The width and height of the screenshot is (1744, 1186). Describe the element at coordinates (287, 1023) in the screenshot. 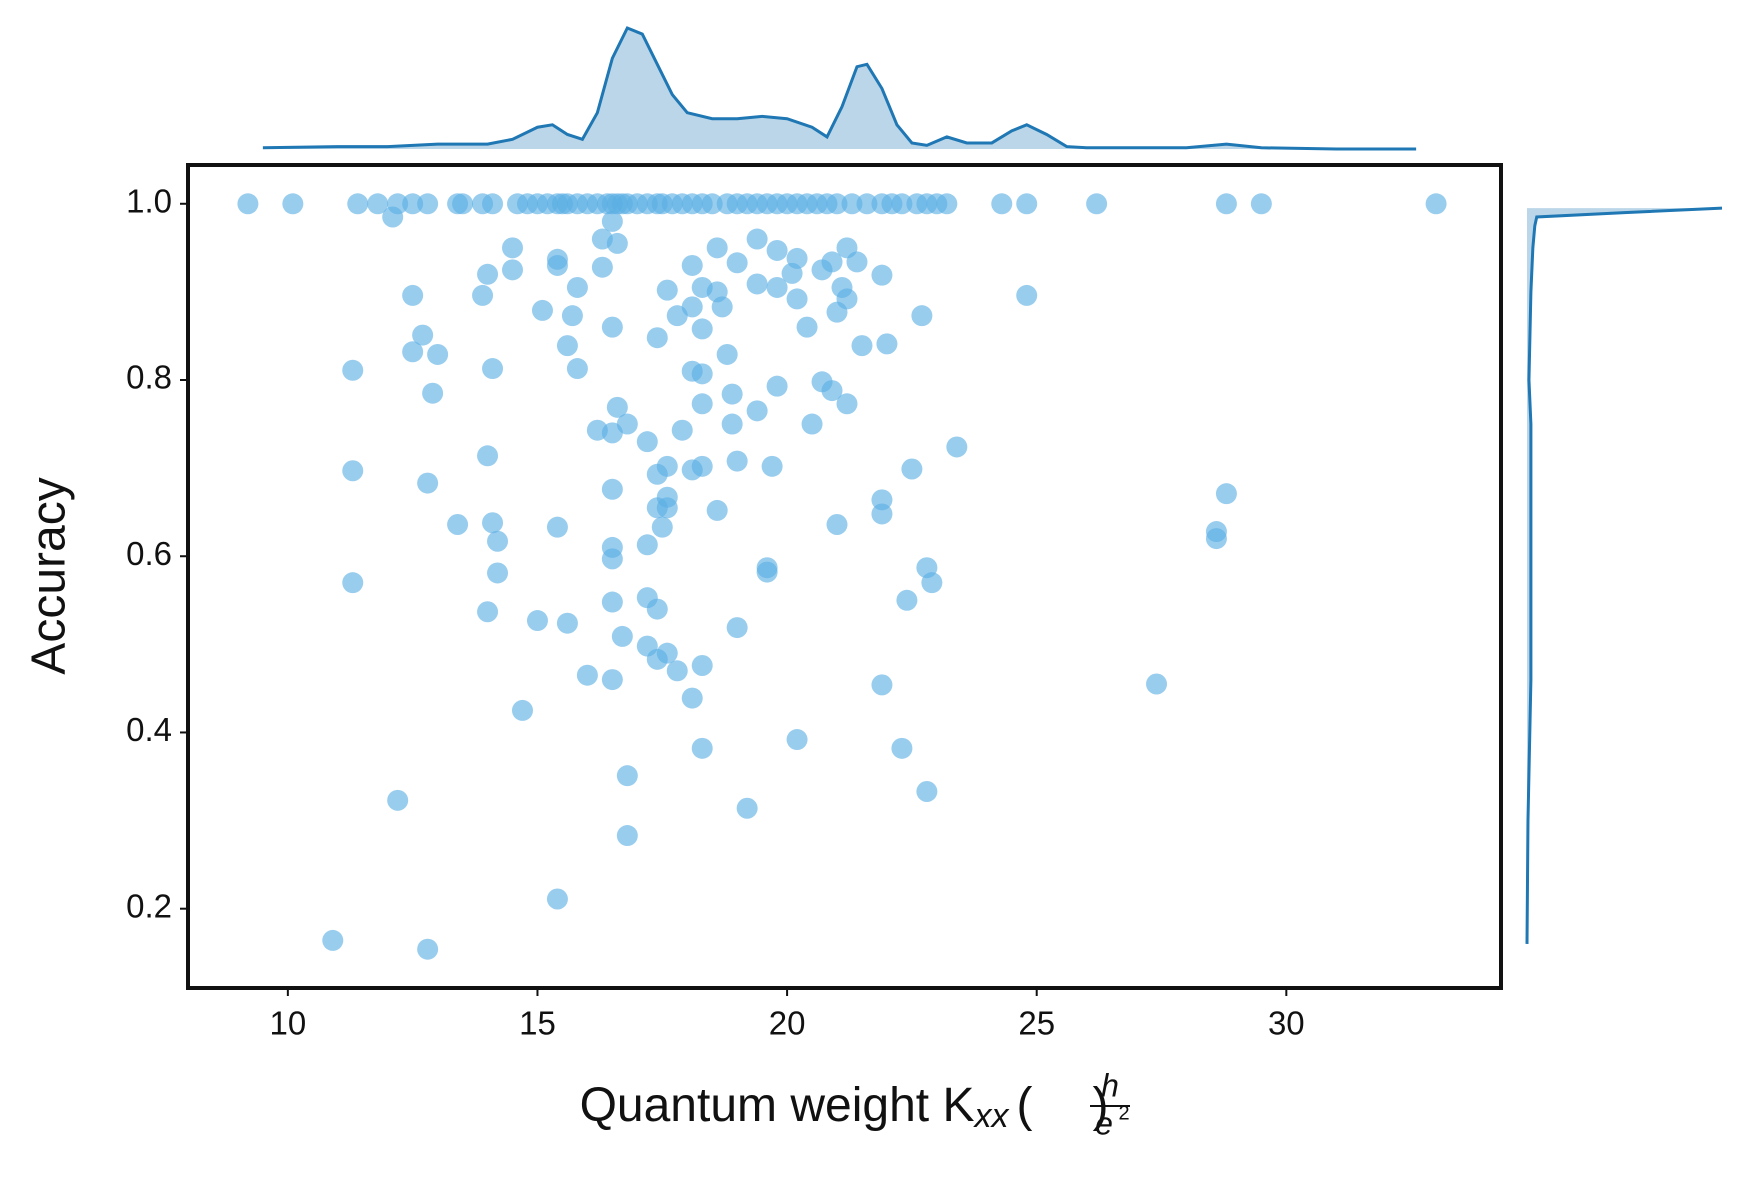

I see `x-tick-label: 10` at that location.